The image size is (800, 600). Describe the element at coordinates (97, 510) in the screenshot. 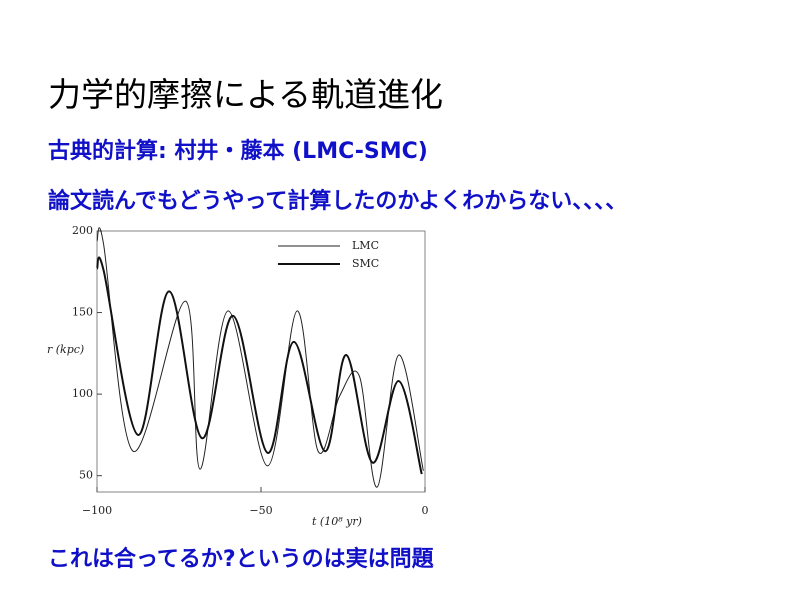

I see `x-tick-label: −100` at that location.